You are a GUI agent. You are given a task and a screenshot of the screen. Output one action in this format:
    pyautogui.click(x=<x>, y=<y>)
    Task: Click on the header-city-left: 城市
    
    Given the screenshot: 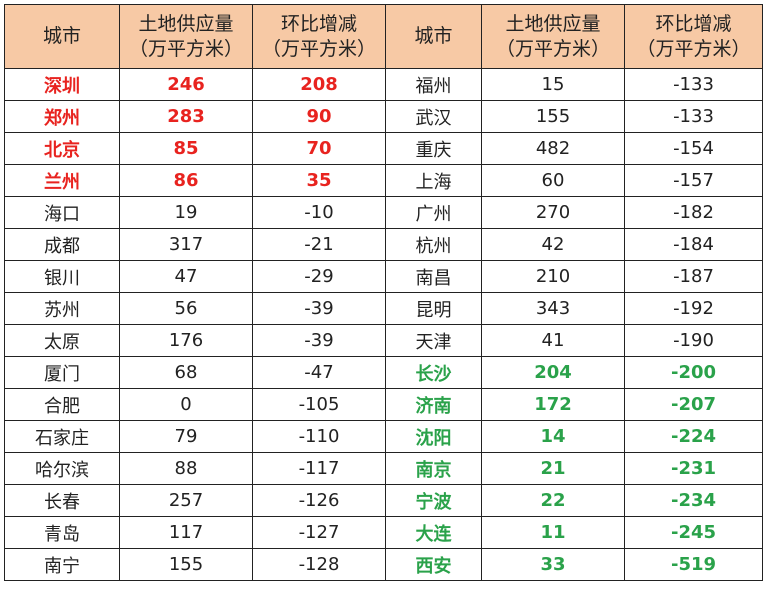 What is the action you would take?
    pyautogui.click(x=62, y=36)
    